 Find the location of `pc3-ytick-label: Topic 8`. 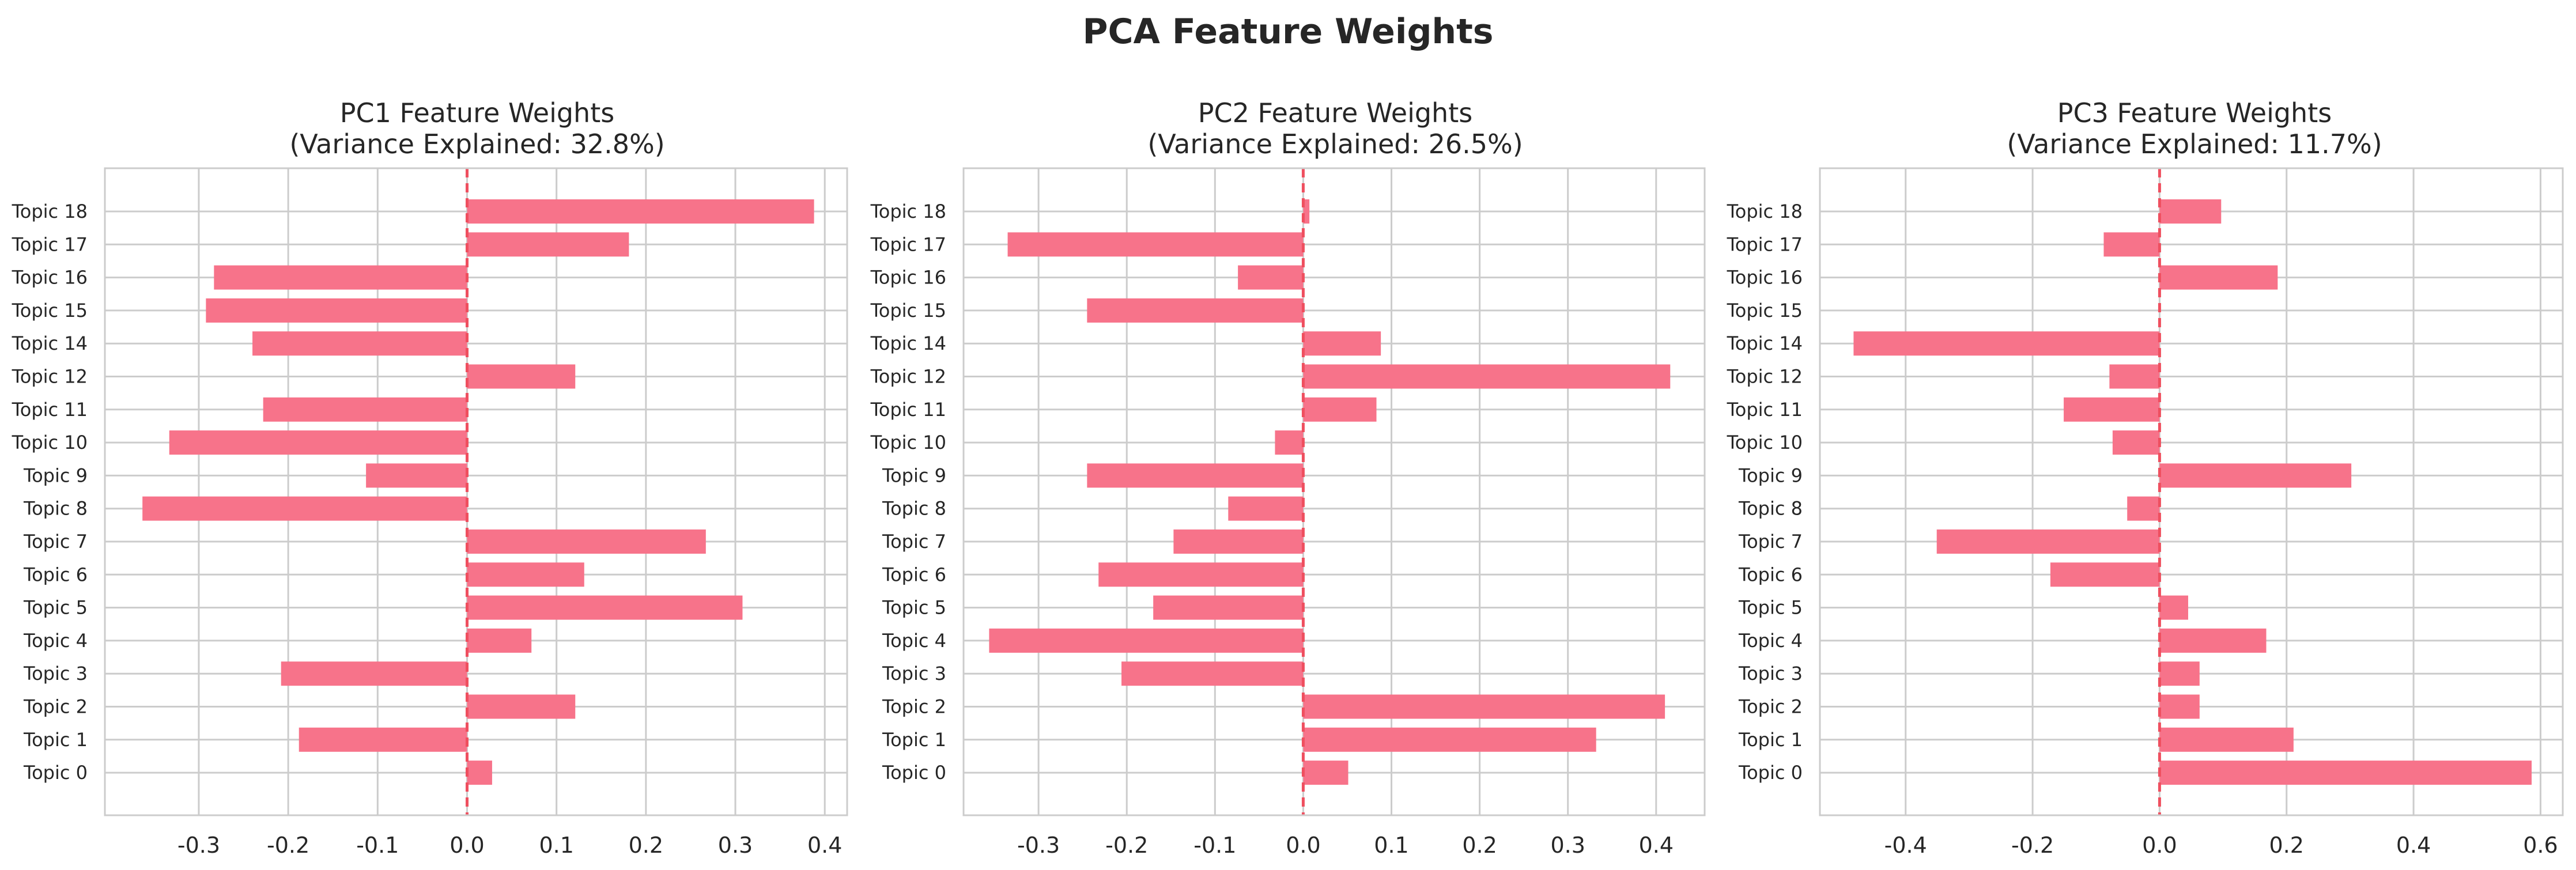

pc3-ytick-label: Topic 8 is located at coordinates (1770, 509).